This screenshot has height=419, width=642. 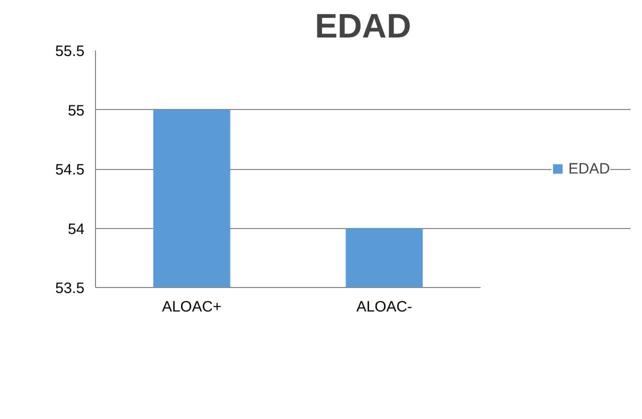 I want to click on y-tick-label: 53.5, so click(x=70, y=288).